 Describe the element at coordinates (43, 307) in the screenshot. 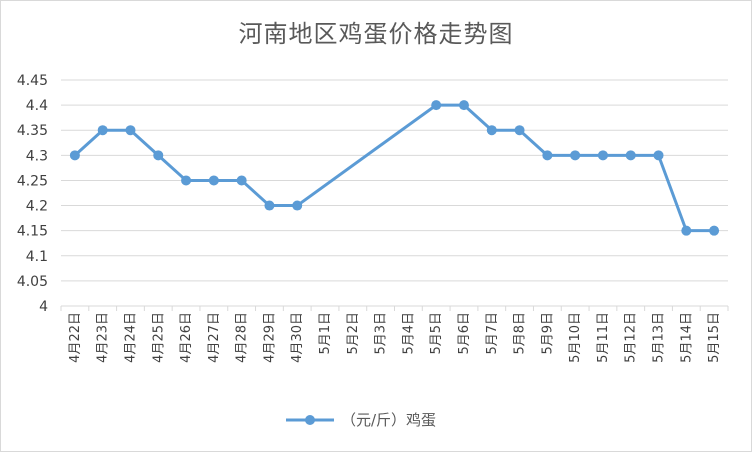

I see `y-tick-label: 4` at that location.